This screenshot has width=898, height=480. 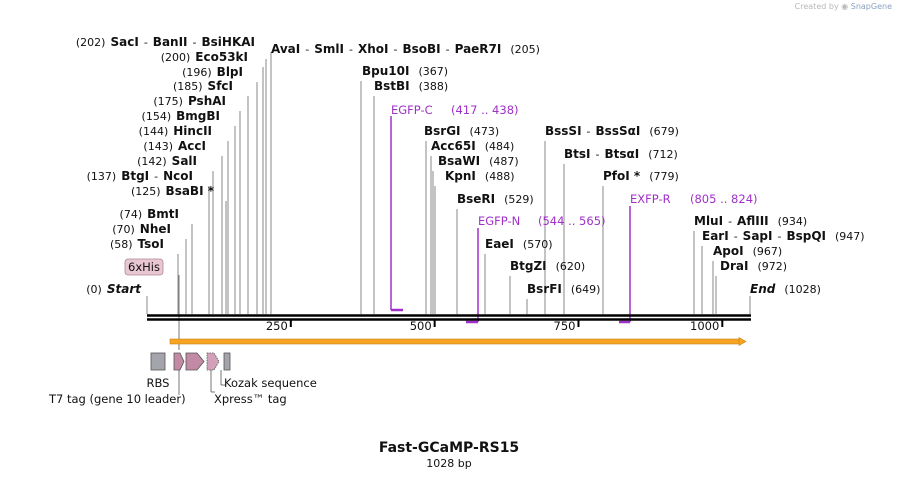 I want to click on site-label-sali: (142) SalI, so click(x=167, y=161).